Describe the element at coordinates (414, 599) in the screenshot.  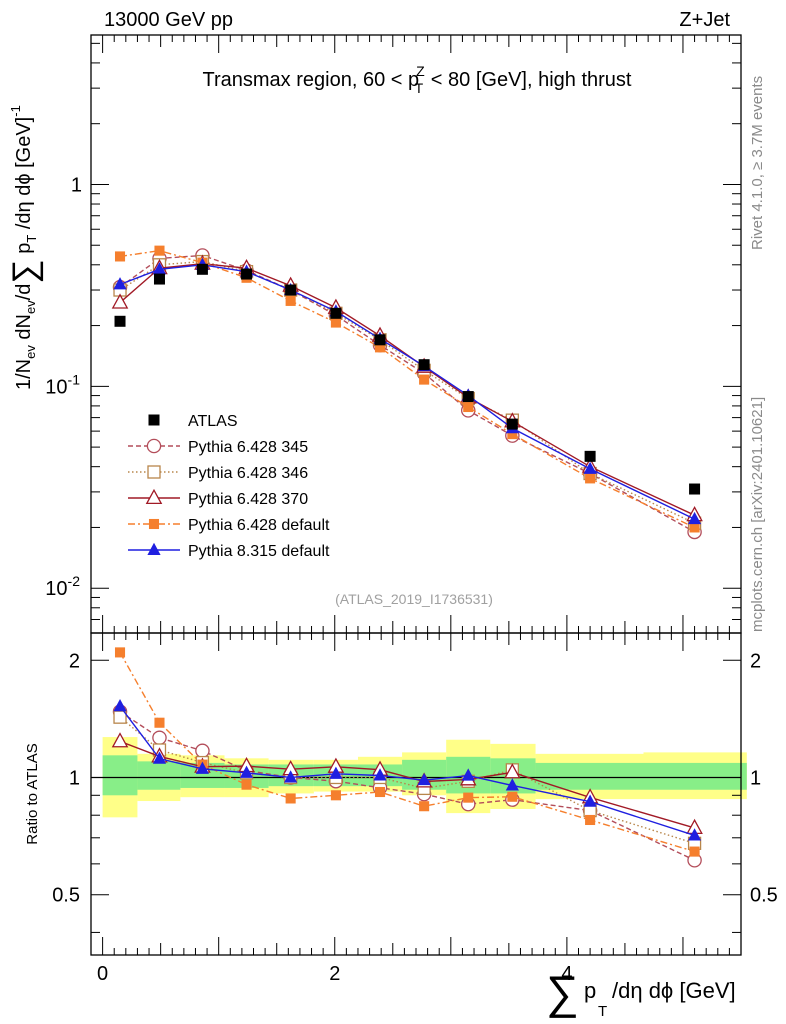
I see `analysis-id-label: (ATLAS_2019_I1736531)` at that location.